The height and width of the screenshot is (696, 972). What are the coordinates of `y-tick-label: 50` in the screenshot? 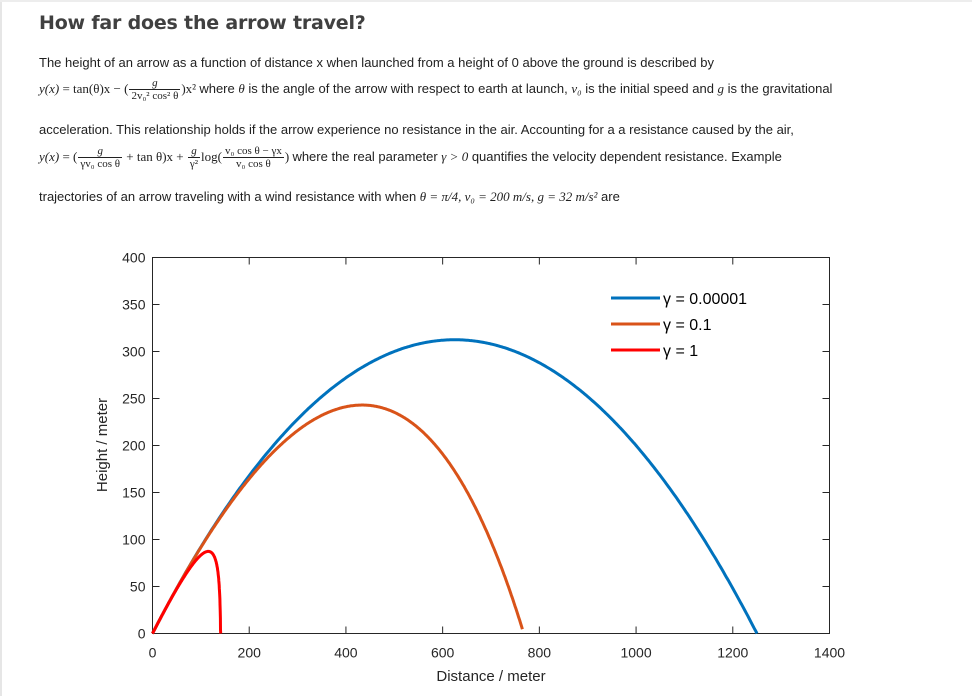 It's located at (138, 587).